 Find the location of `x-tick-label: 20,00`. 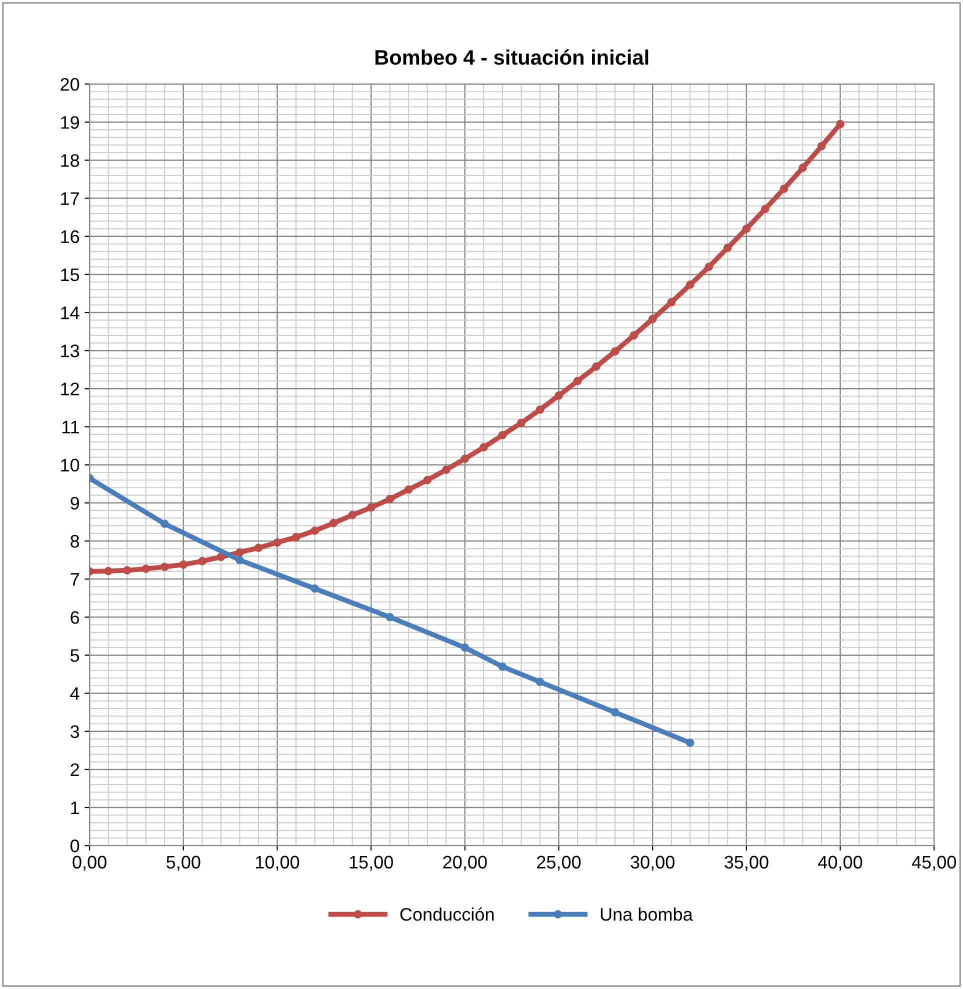

x-tick-label: 20,00 is located at coordinates (465, 863).